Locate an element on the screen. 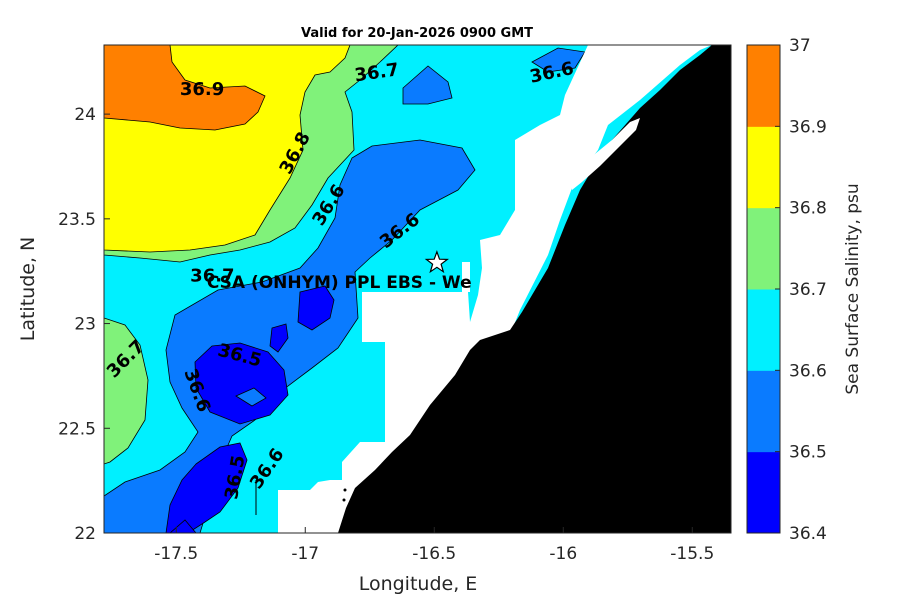  band-36.5-36.6-north-patch is located at coordinates (427, 85).